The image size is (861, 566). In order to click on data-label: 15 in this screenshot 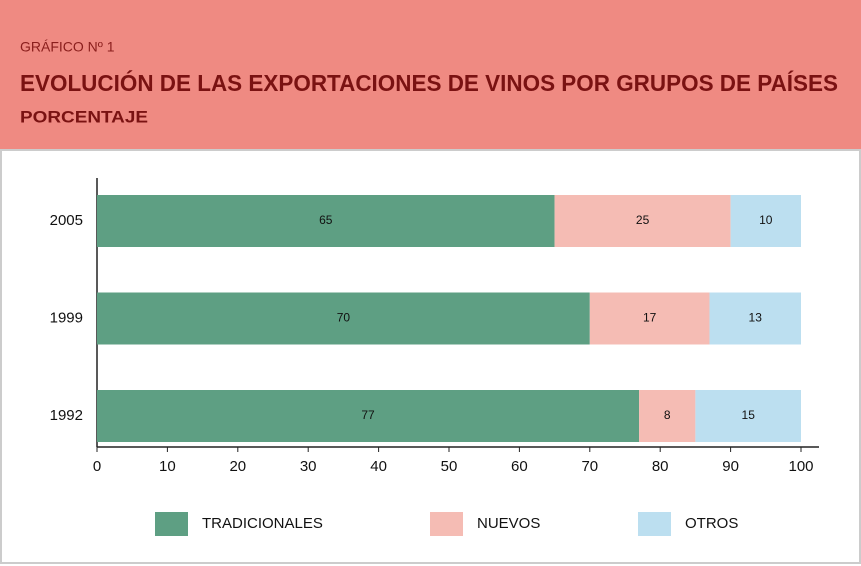, I will do `click(749, 415)`.